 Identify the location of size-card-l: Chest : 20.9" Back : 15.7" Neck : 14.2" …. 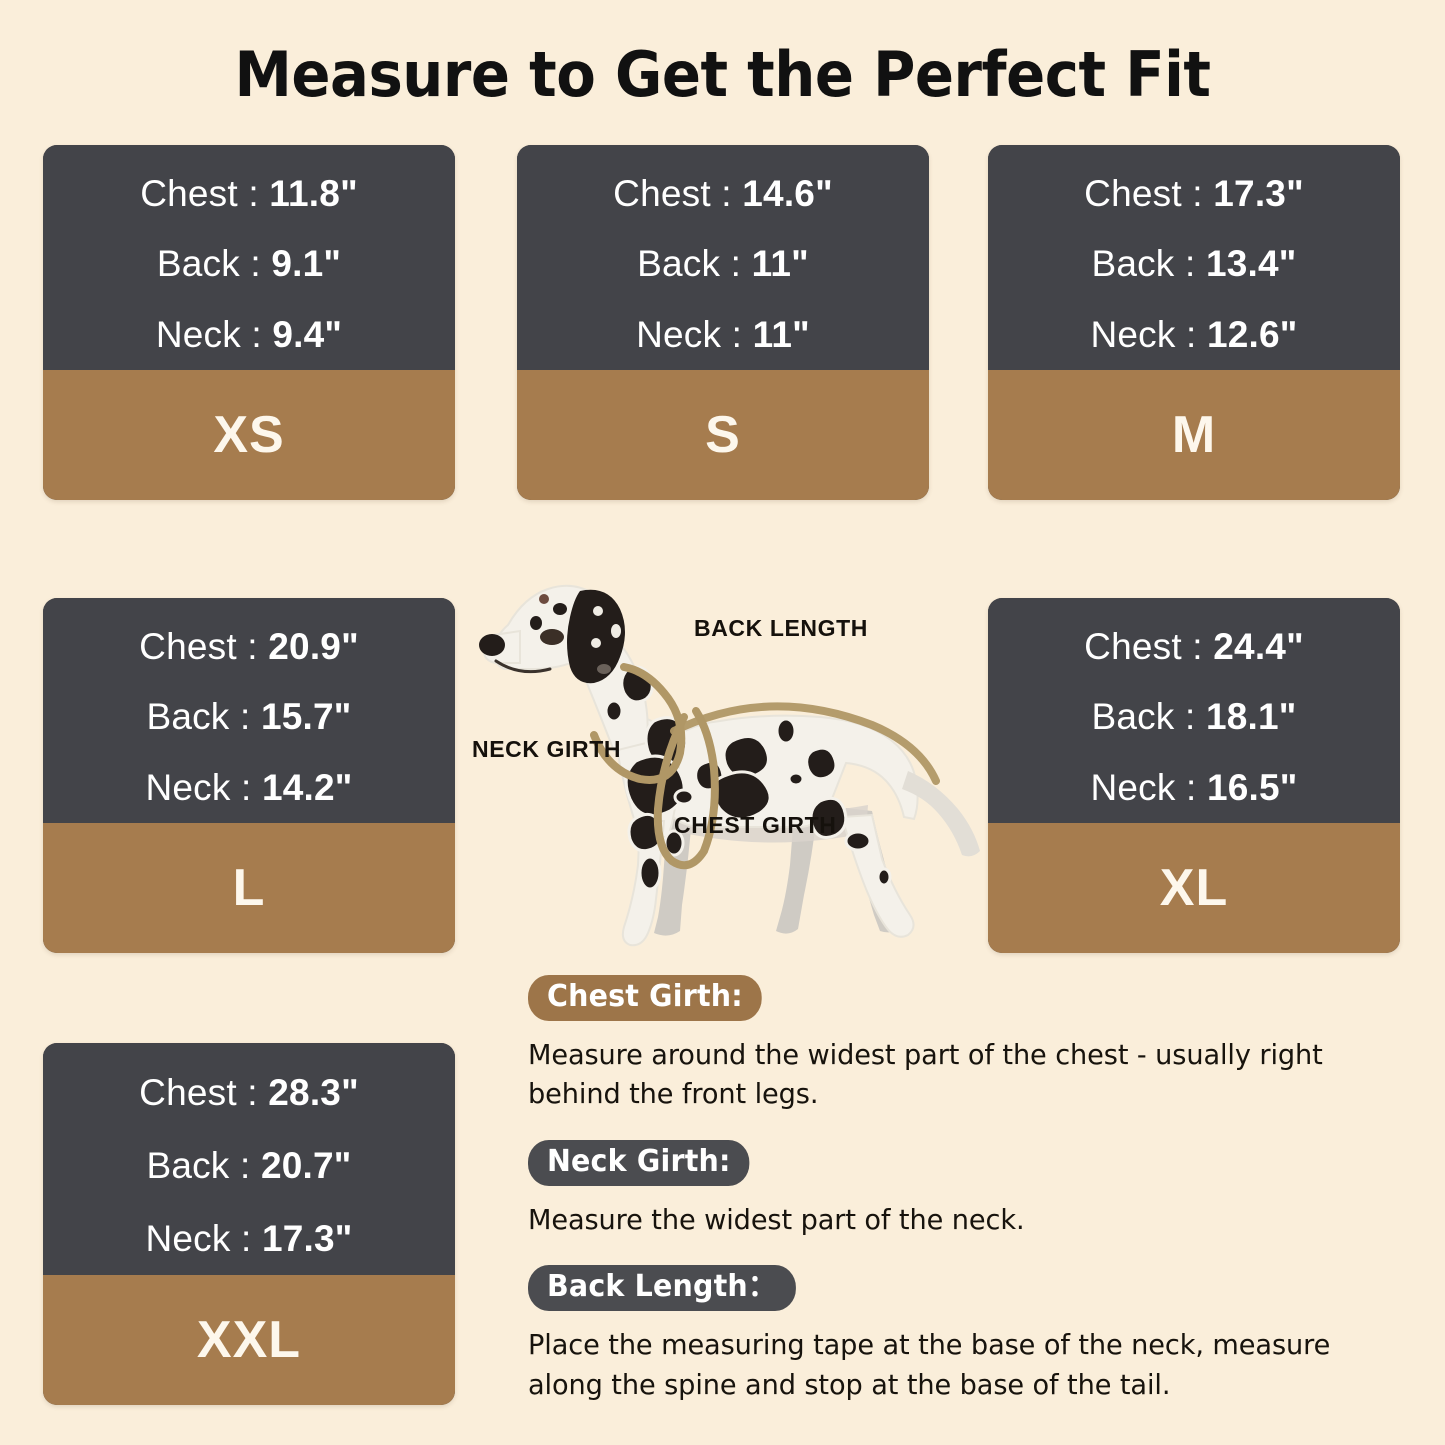
(249, 775).